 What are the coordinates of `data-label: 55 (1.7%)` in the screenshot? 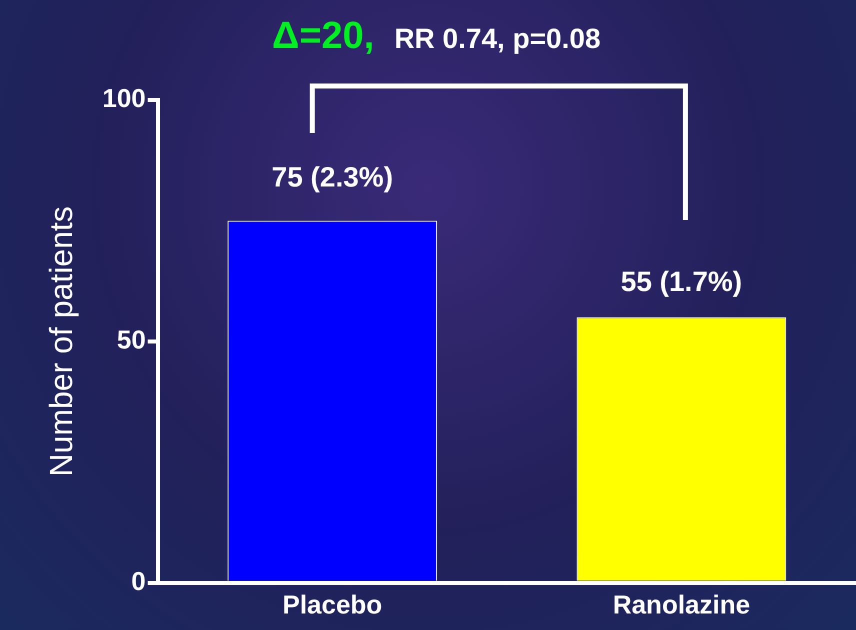 It's located at (681, 281).